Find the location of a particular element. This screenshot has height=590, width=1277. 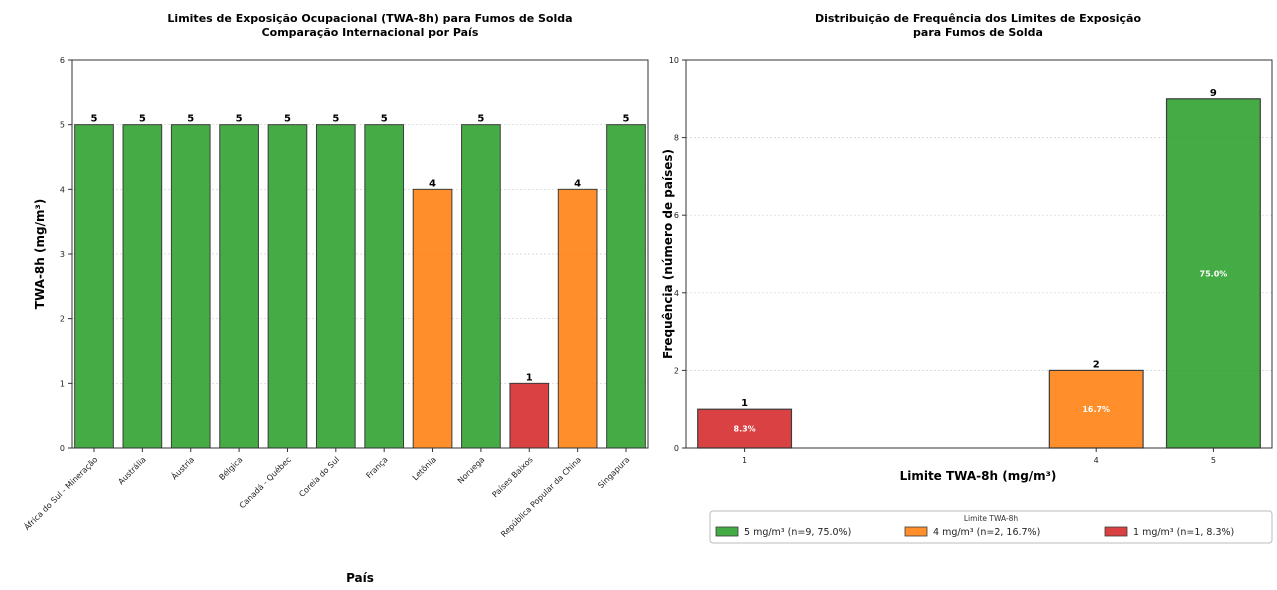

right-y-axis-label: Frequência (número de países) is located at coordinates (668, 254).